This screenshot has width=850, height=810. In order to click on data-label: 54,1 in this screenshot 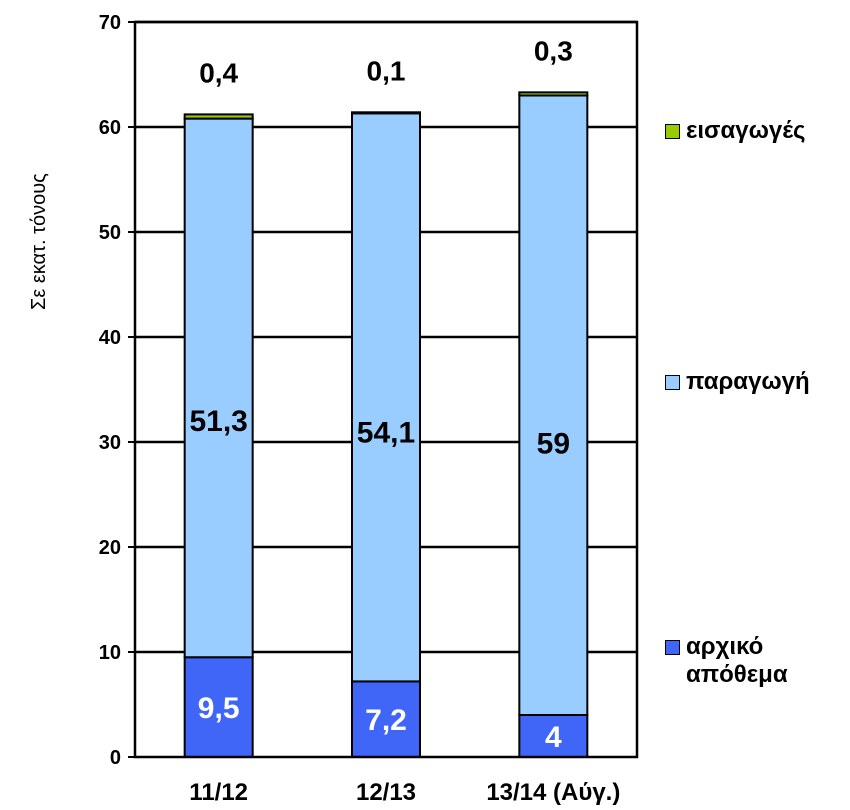, I will do `click(386, 432)`.